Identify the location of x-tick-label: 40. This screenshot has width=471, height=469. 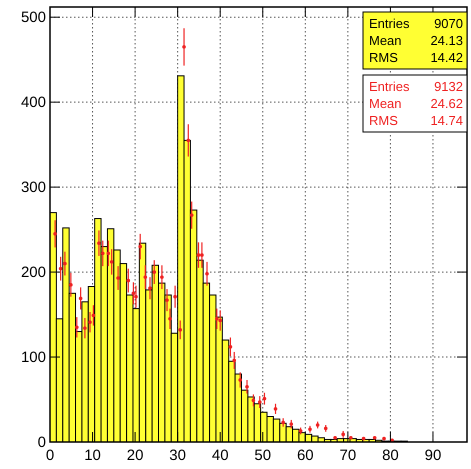
(220, 455).